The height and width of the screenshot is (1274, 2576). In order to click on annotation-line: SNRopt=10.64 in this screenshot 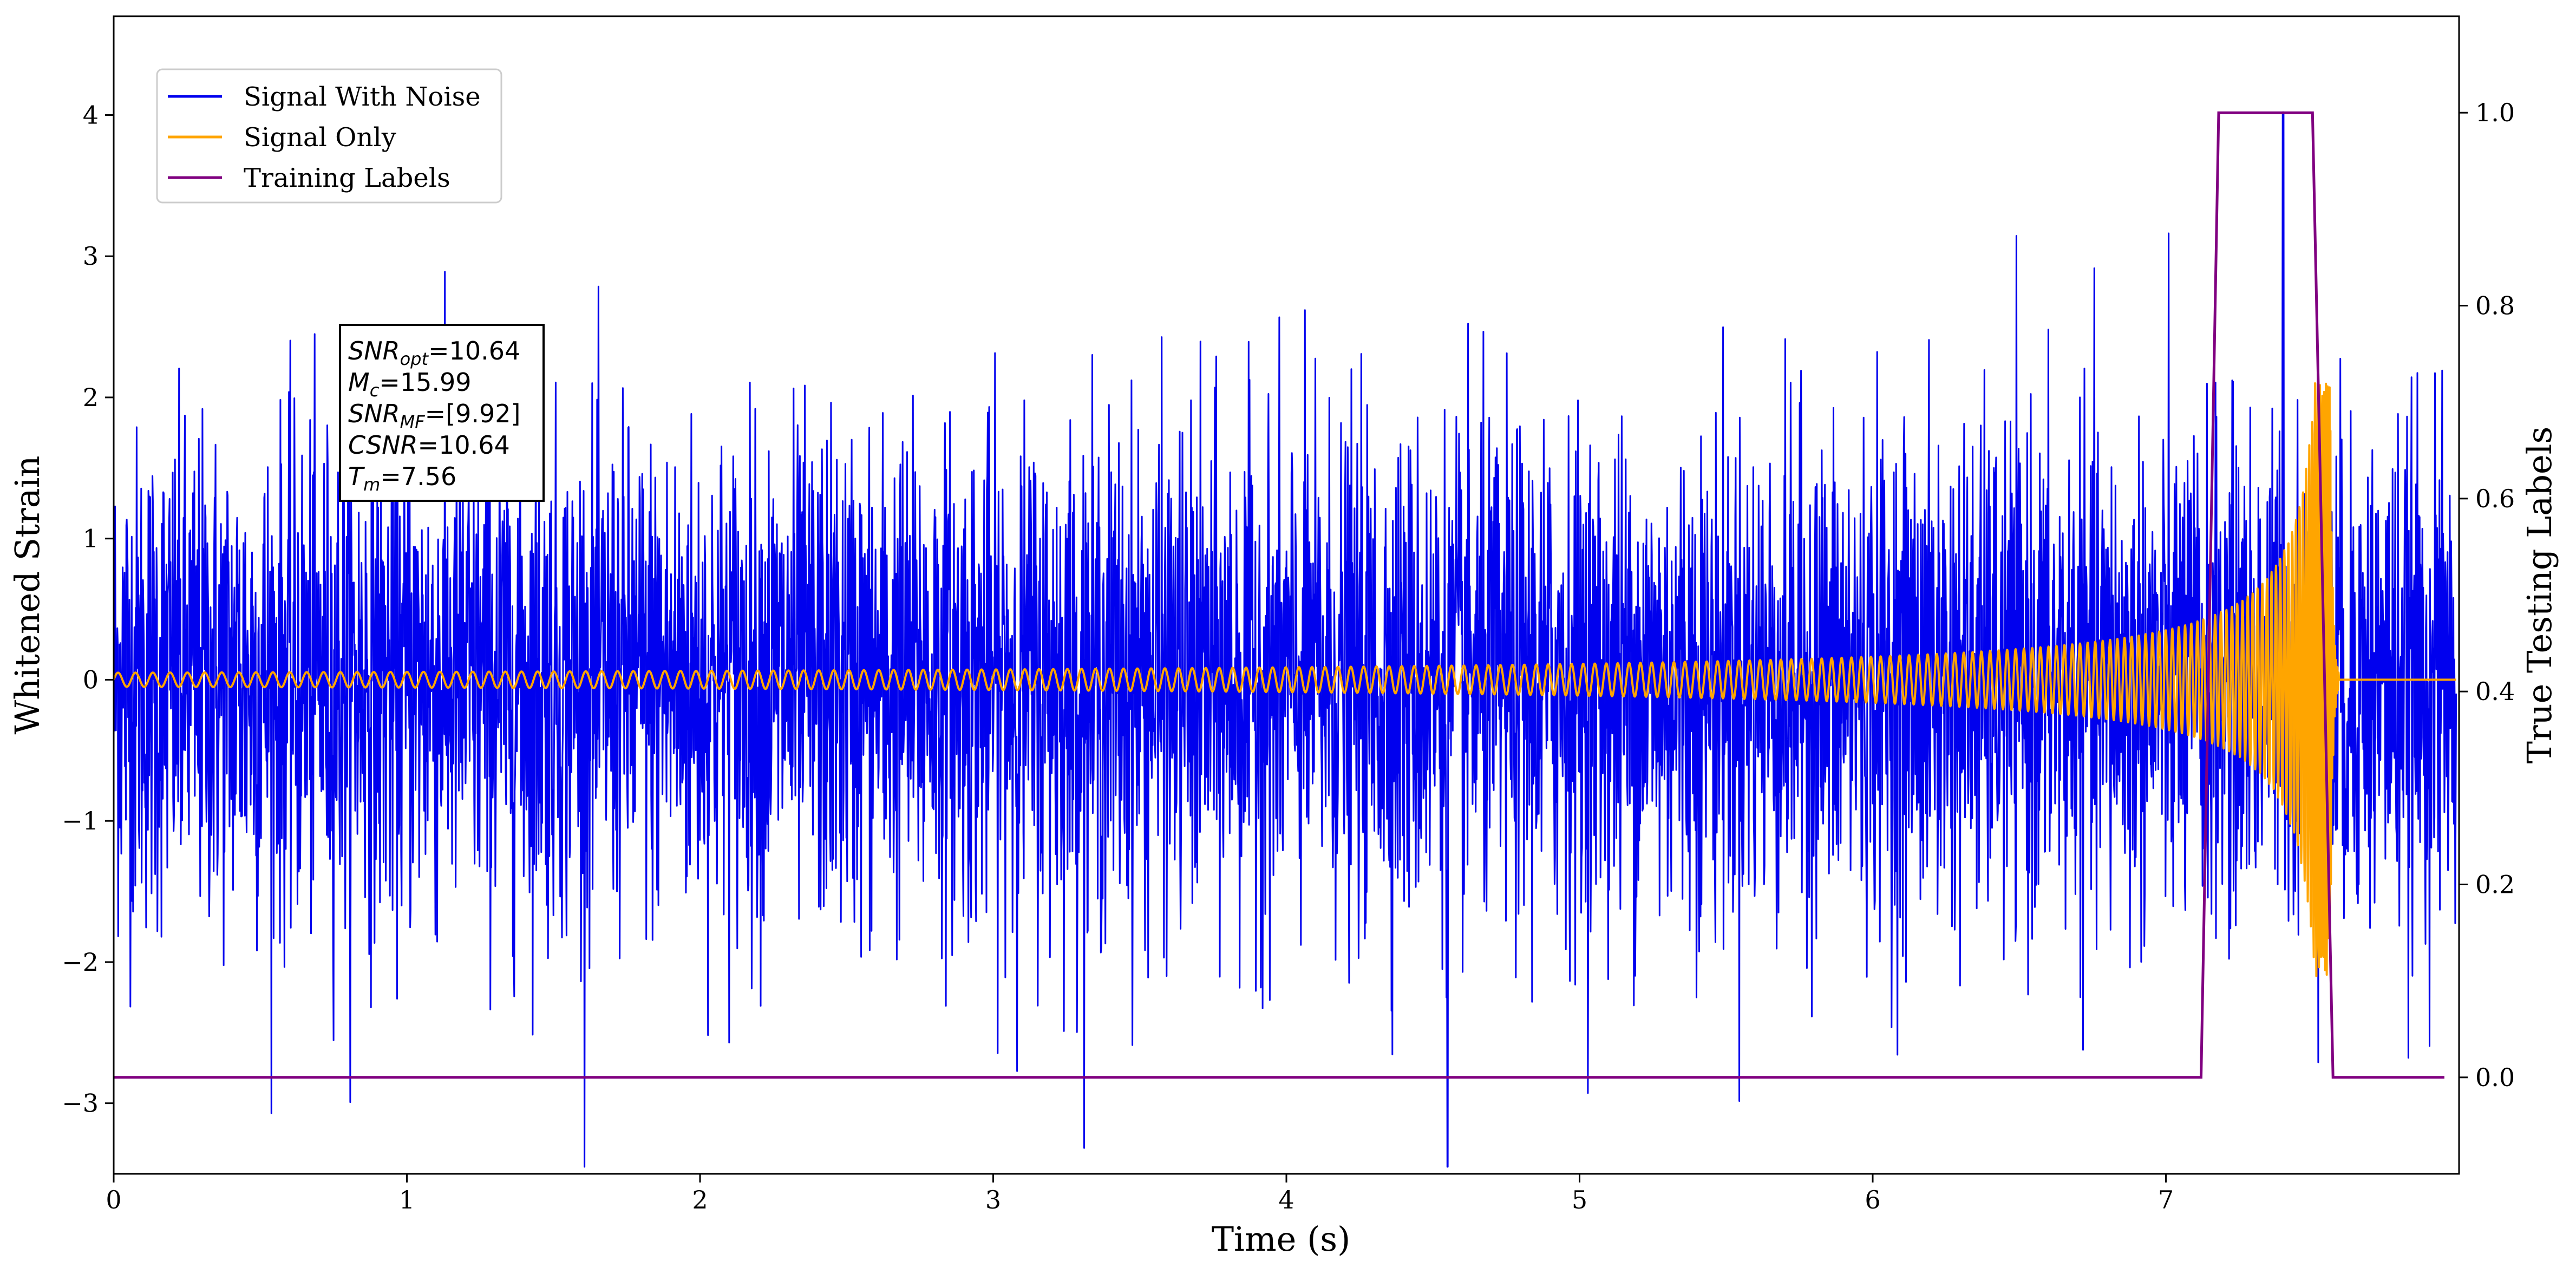, I will do `click(434, 352)`.